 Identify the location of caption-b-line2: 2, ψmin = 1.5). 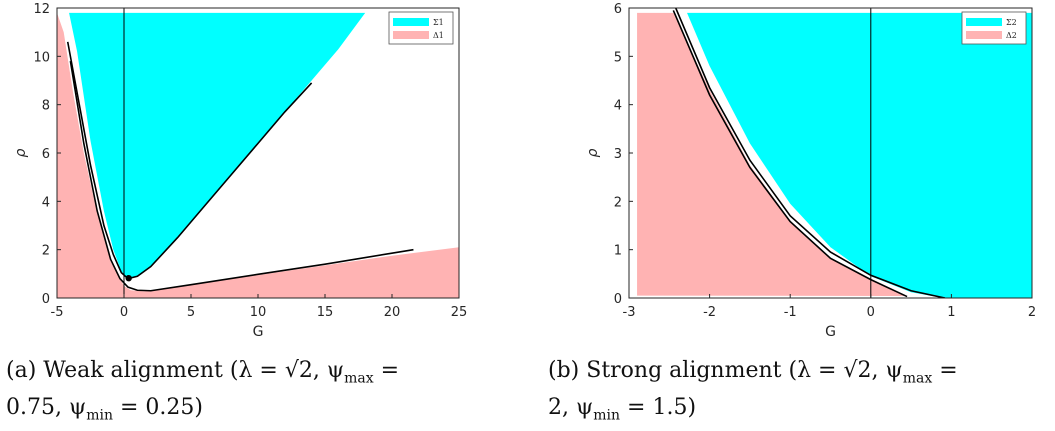
(622, 409).